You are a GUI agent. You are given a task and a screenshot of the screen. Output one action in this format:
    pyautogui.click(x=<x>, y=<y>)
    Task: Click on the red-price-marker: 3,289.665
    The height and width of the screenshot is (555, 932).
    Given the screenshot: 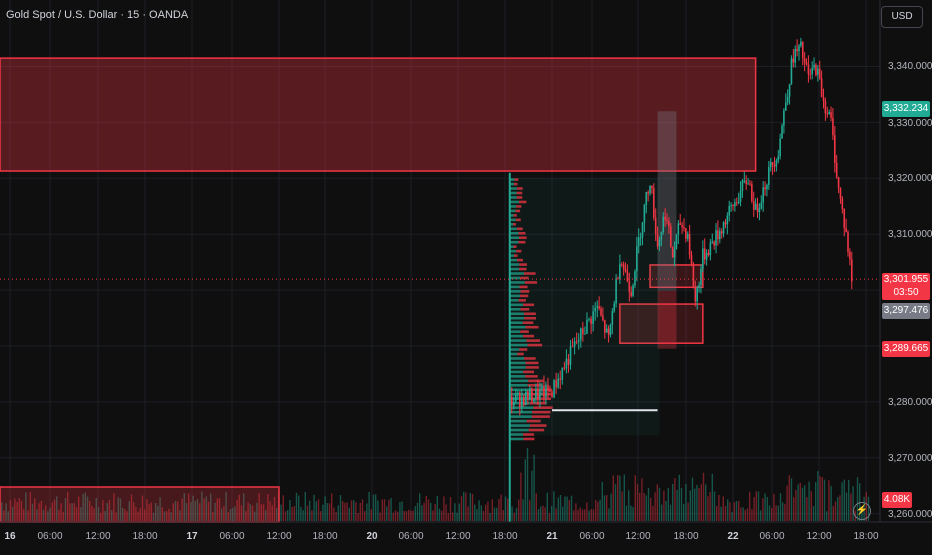 What is the action you would take?
    pyautogui.click(x=906, y=349)
    